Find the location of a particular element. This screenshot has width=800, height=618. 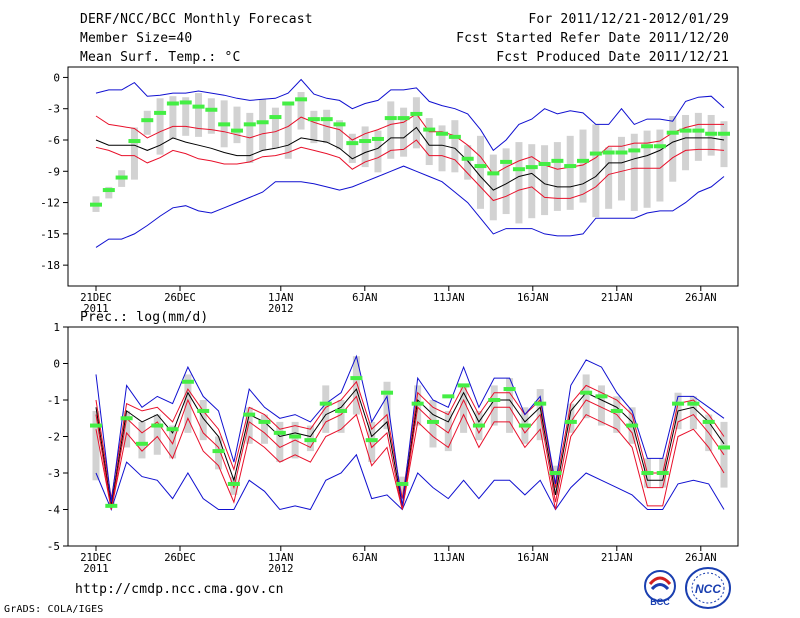

y-tick-label: -2 is located at coordinates (53, 437).